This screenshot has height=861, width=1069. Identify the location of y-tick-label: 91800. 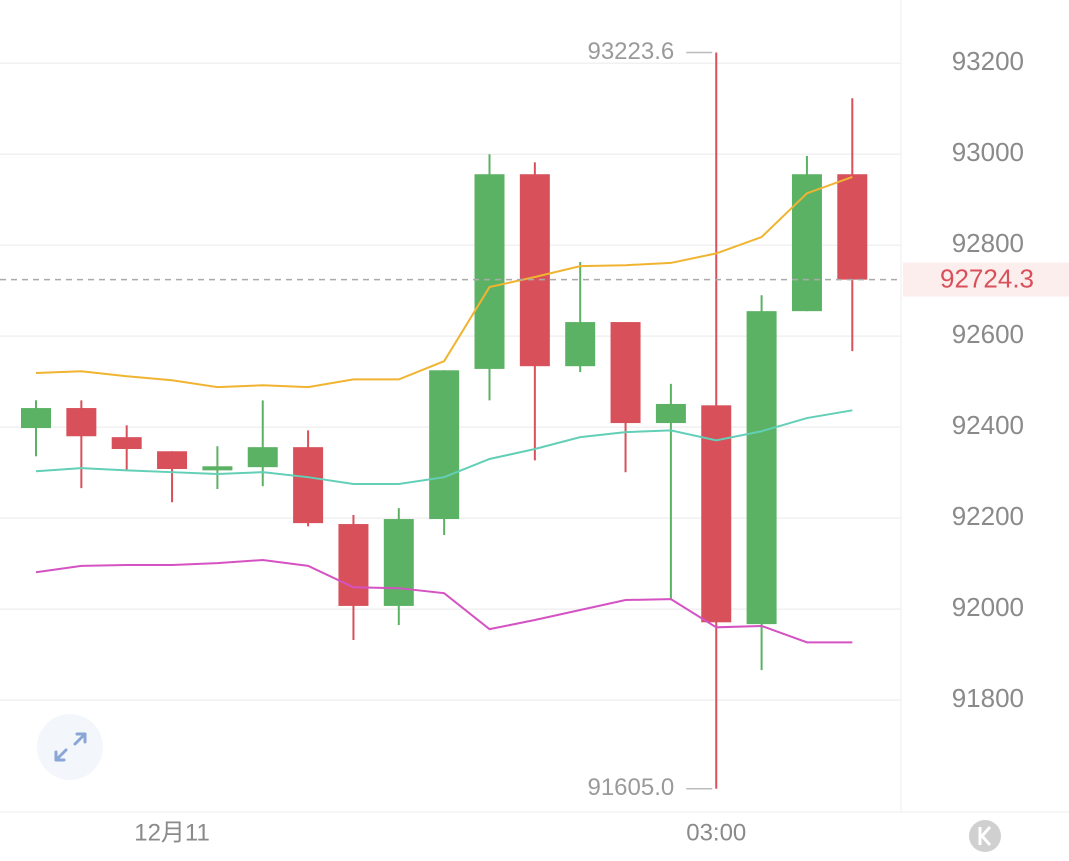
(988, 698).